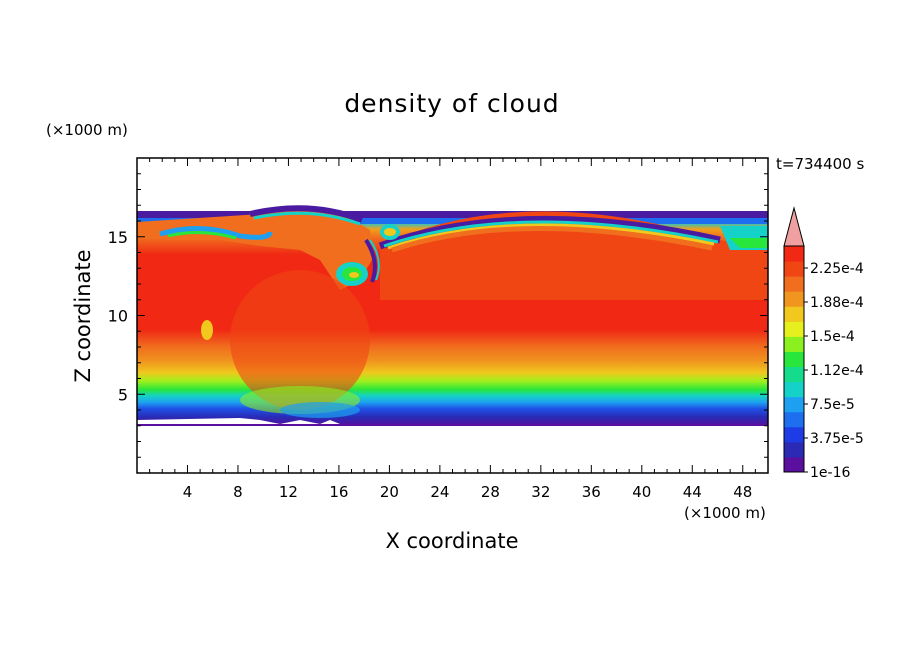  I want to click on x-tick-label: 20, so click(389, 492).